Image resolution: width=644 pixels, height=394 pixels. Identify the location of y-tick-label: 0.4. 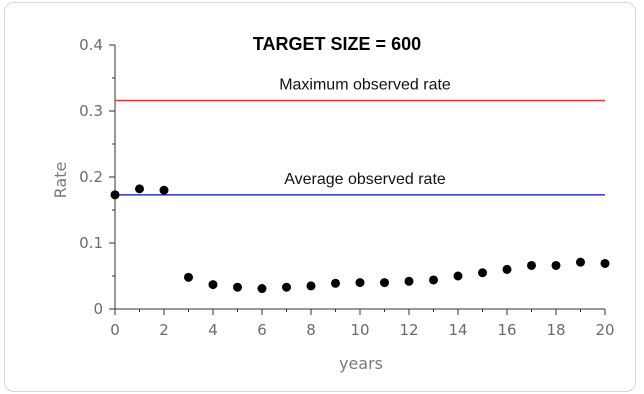
(91, 45).